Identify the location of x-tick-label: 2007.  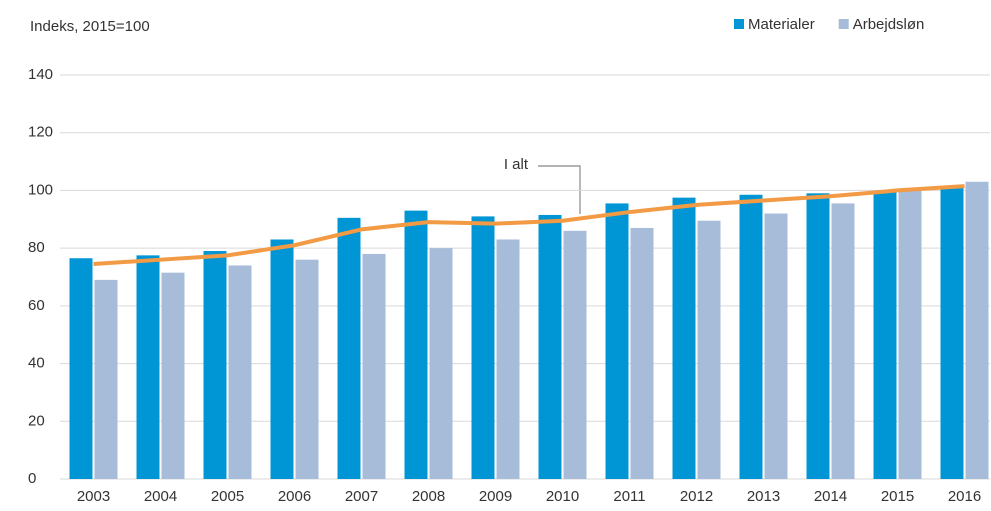
(361, 496).